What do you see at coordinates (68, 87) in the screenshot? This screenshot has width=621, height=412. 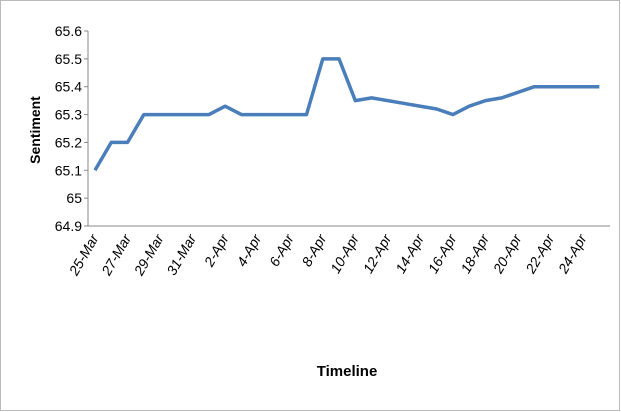 I see `y-tick-label: 65.4` at bounding box center [68, 87].